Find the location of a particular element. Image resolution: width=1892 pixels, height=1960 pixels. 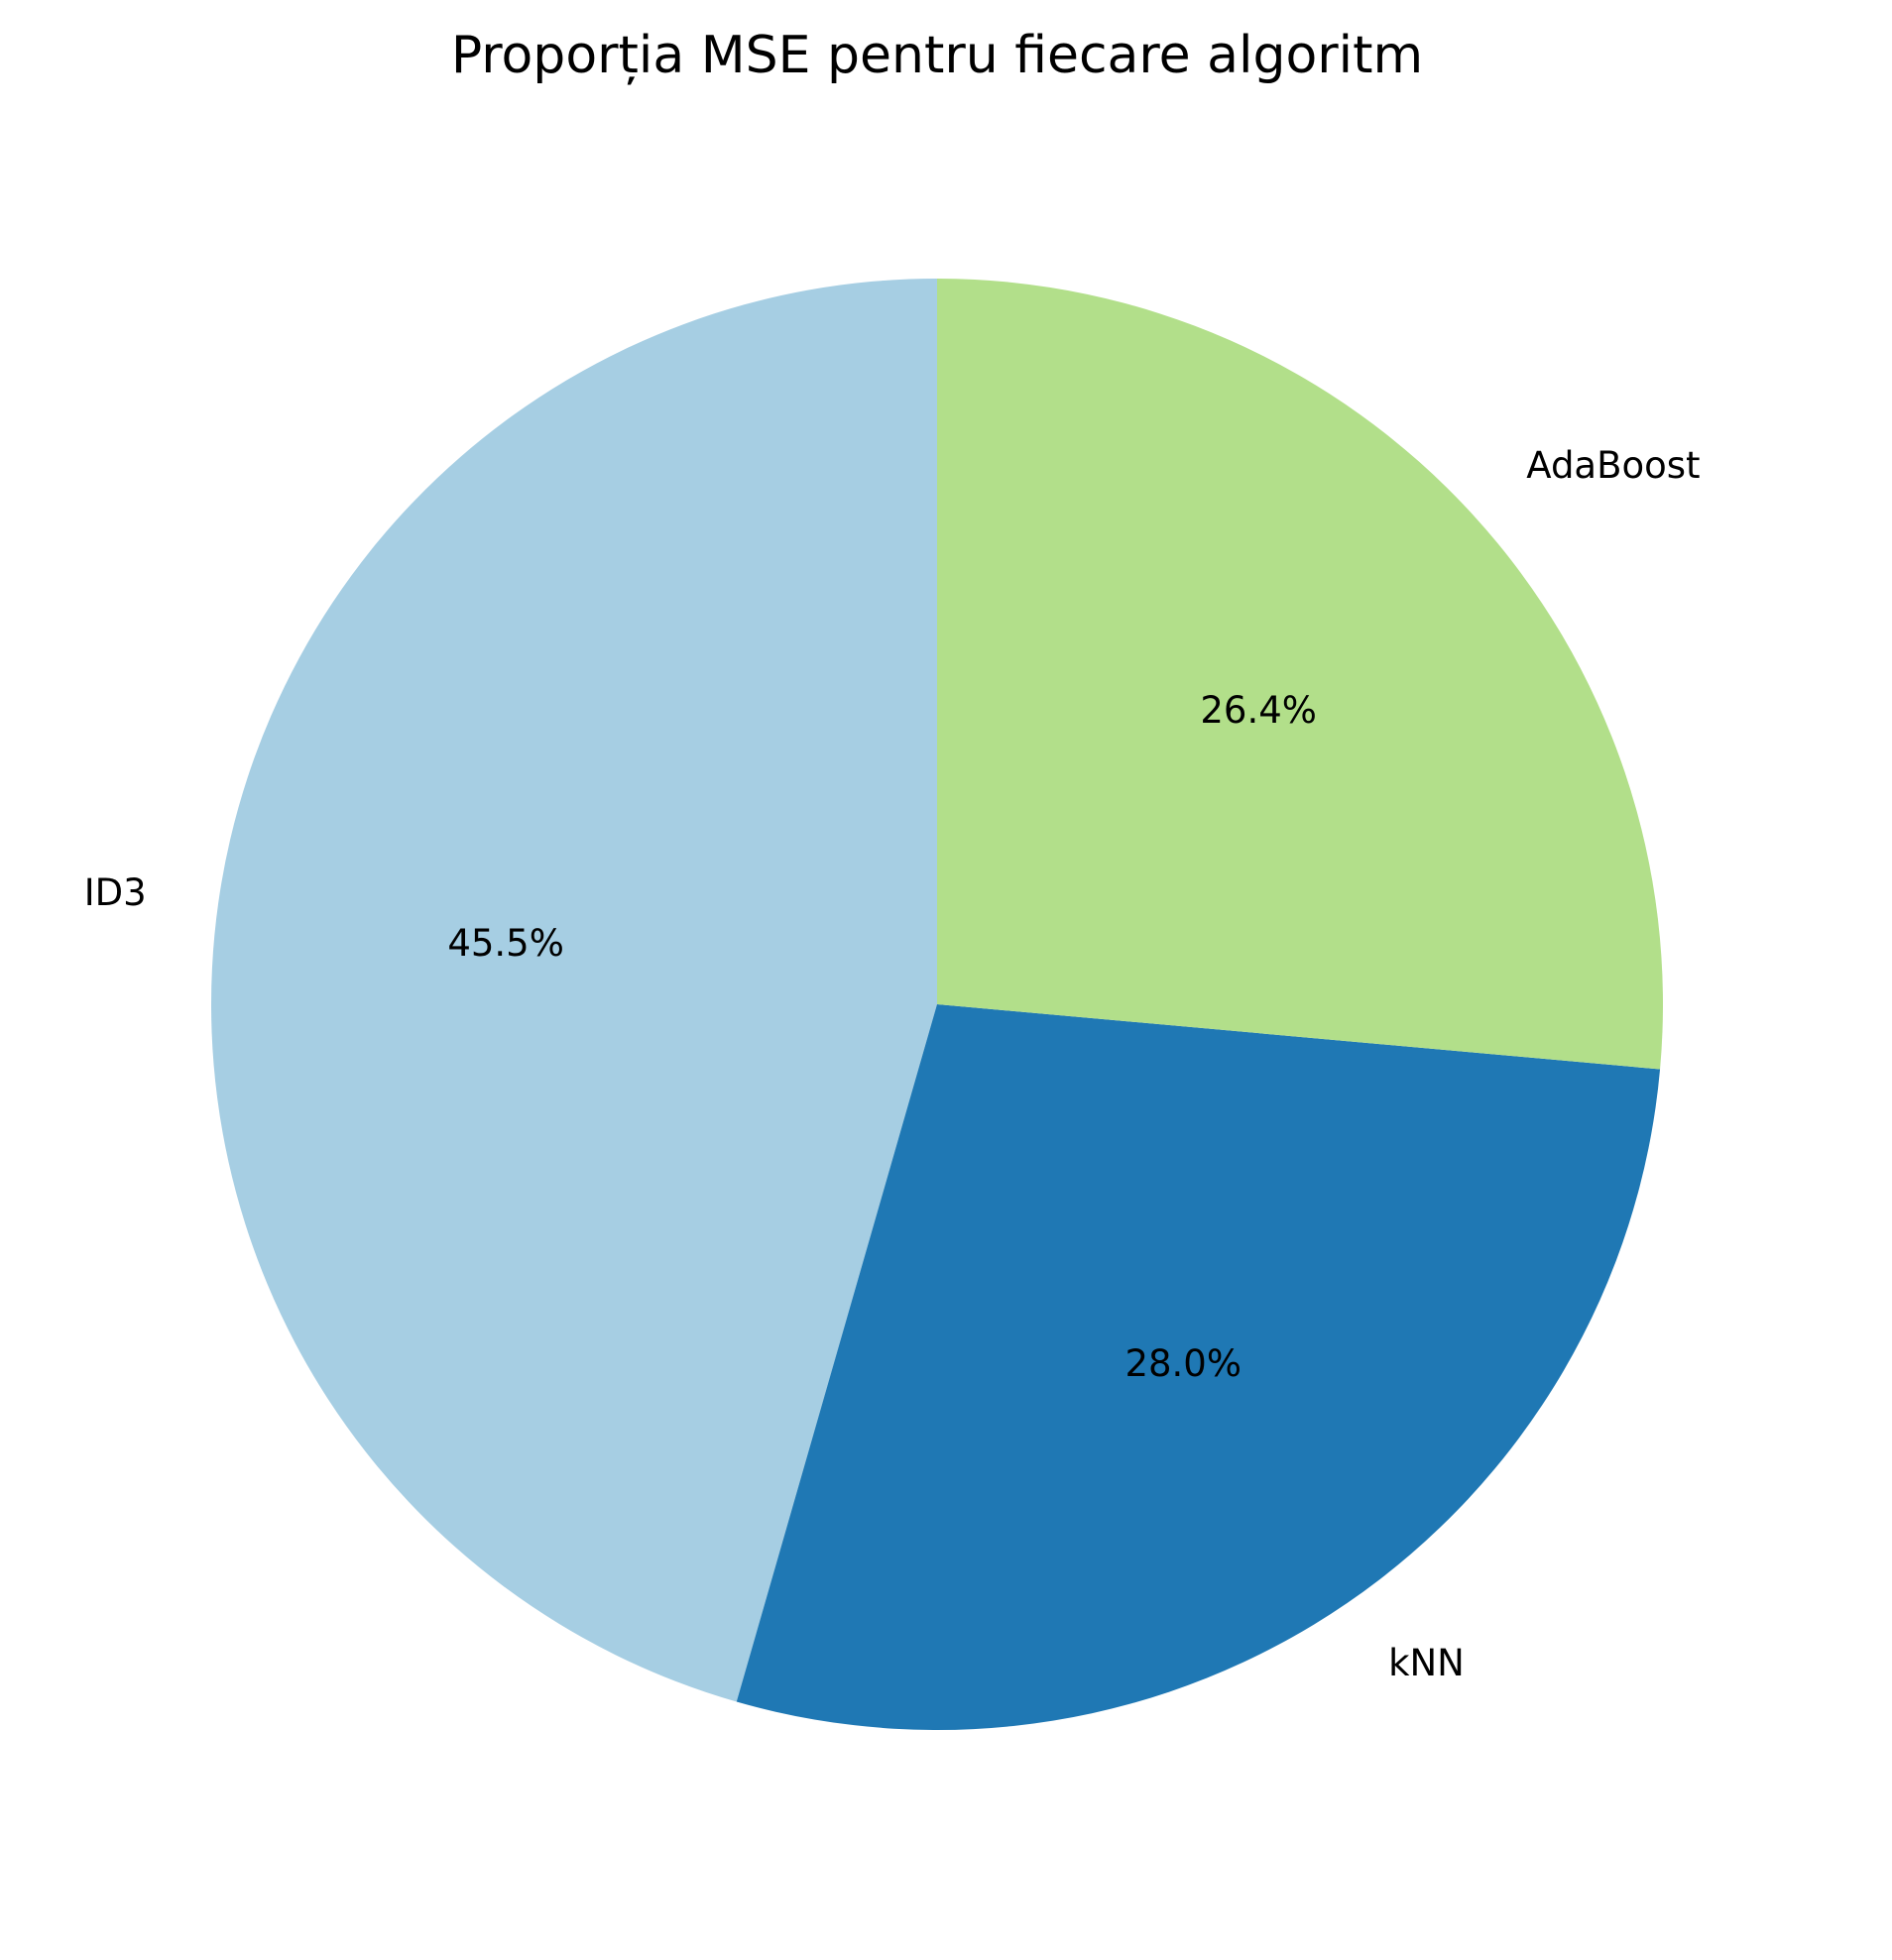

slice-label-knn: kNN is located at coordinates (1426, 1663).